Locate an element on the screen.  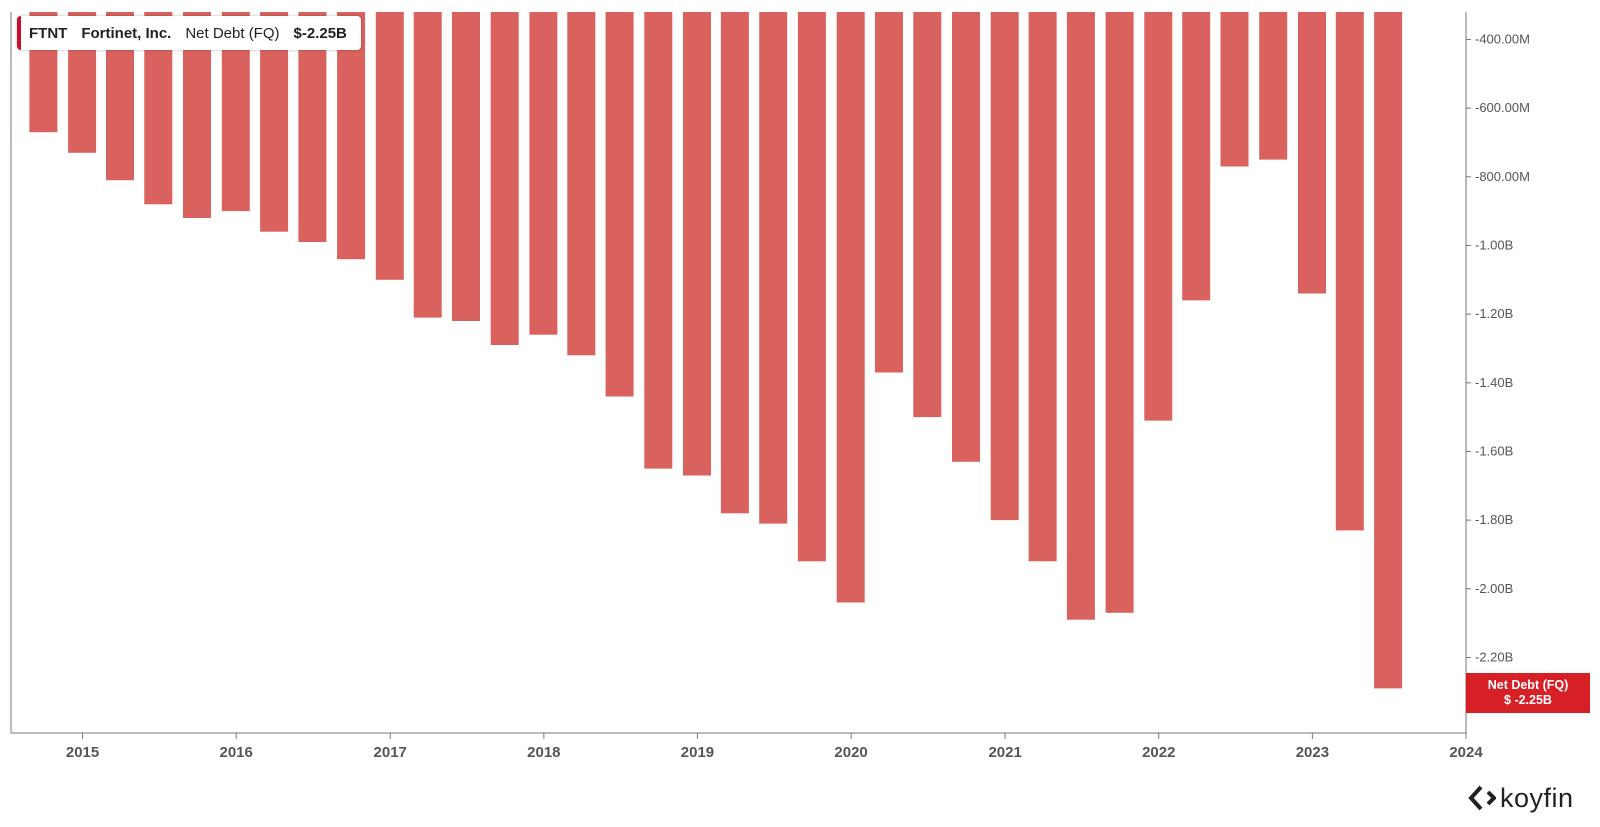
y-tick-label: -1.60B is located at coordinates (1494, 450).